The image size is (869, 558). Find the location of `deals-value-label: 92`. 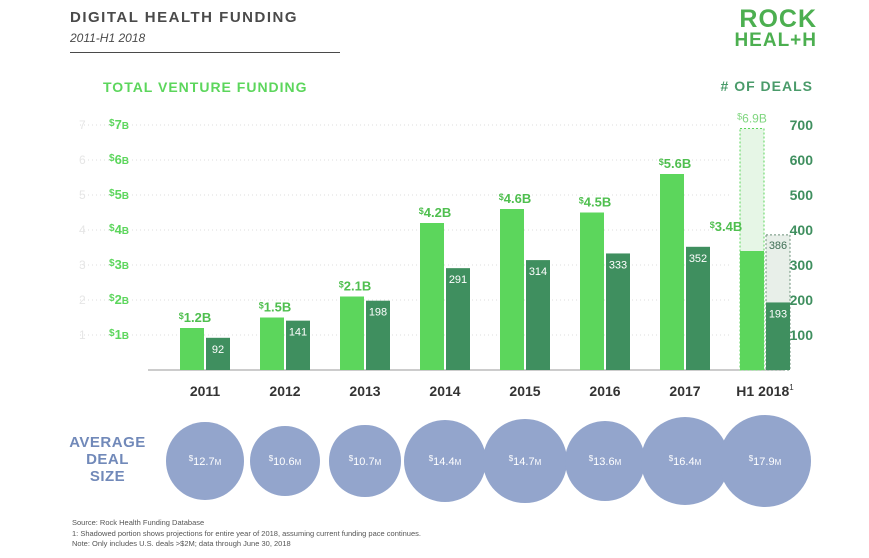

deals-value-label: 92 is located at coordinates (218, 350).